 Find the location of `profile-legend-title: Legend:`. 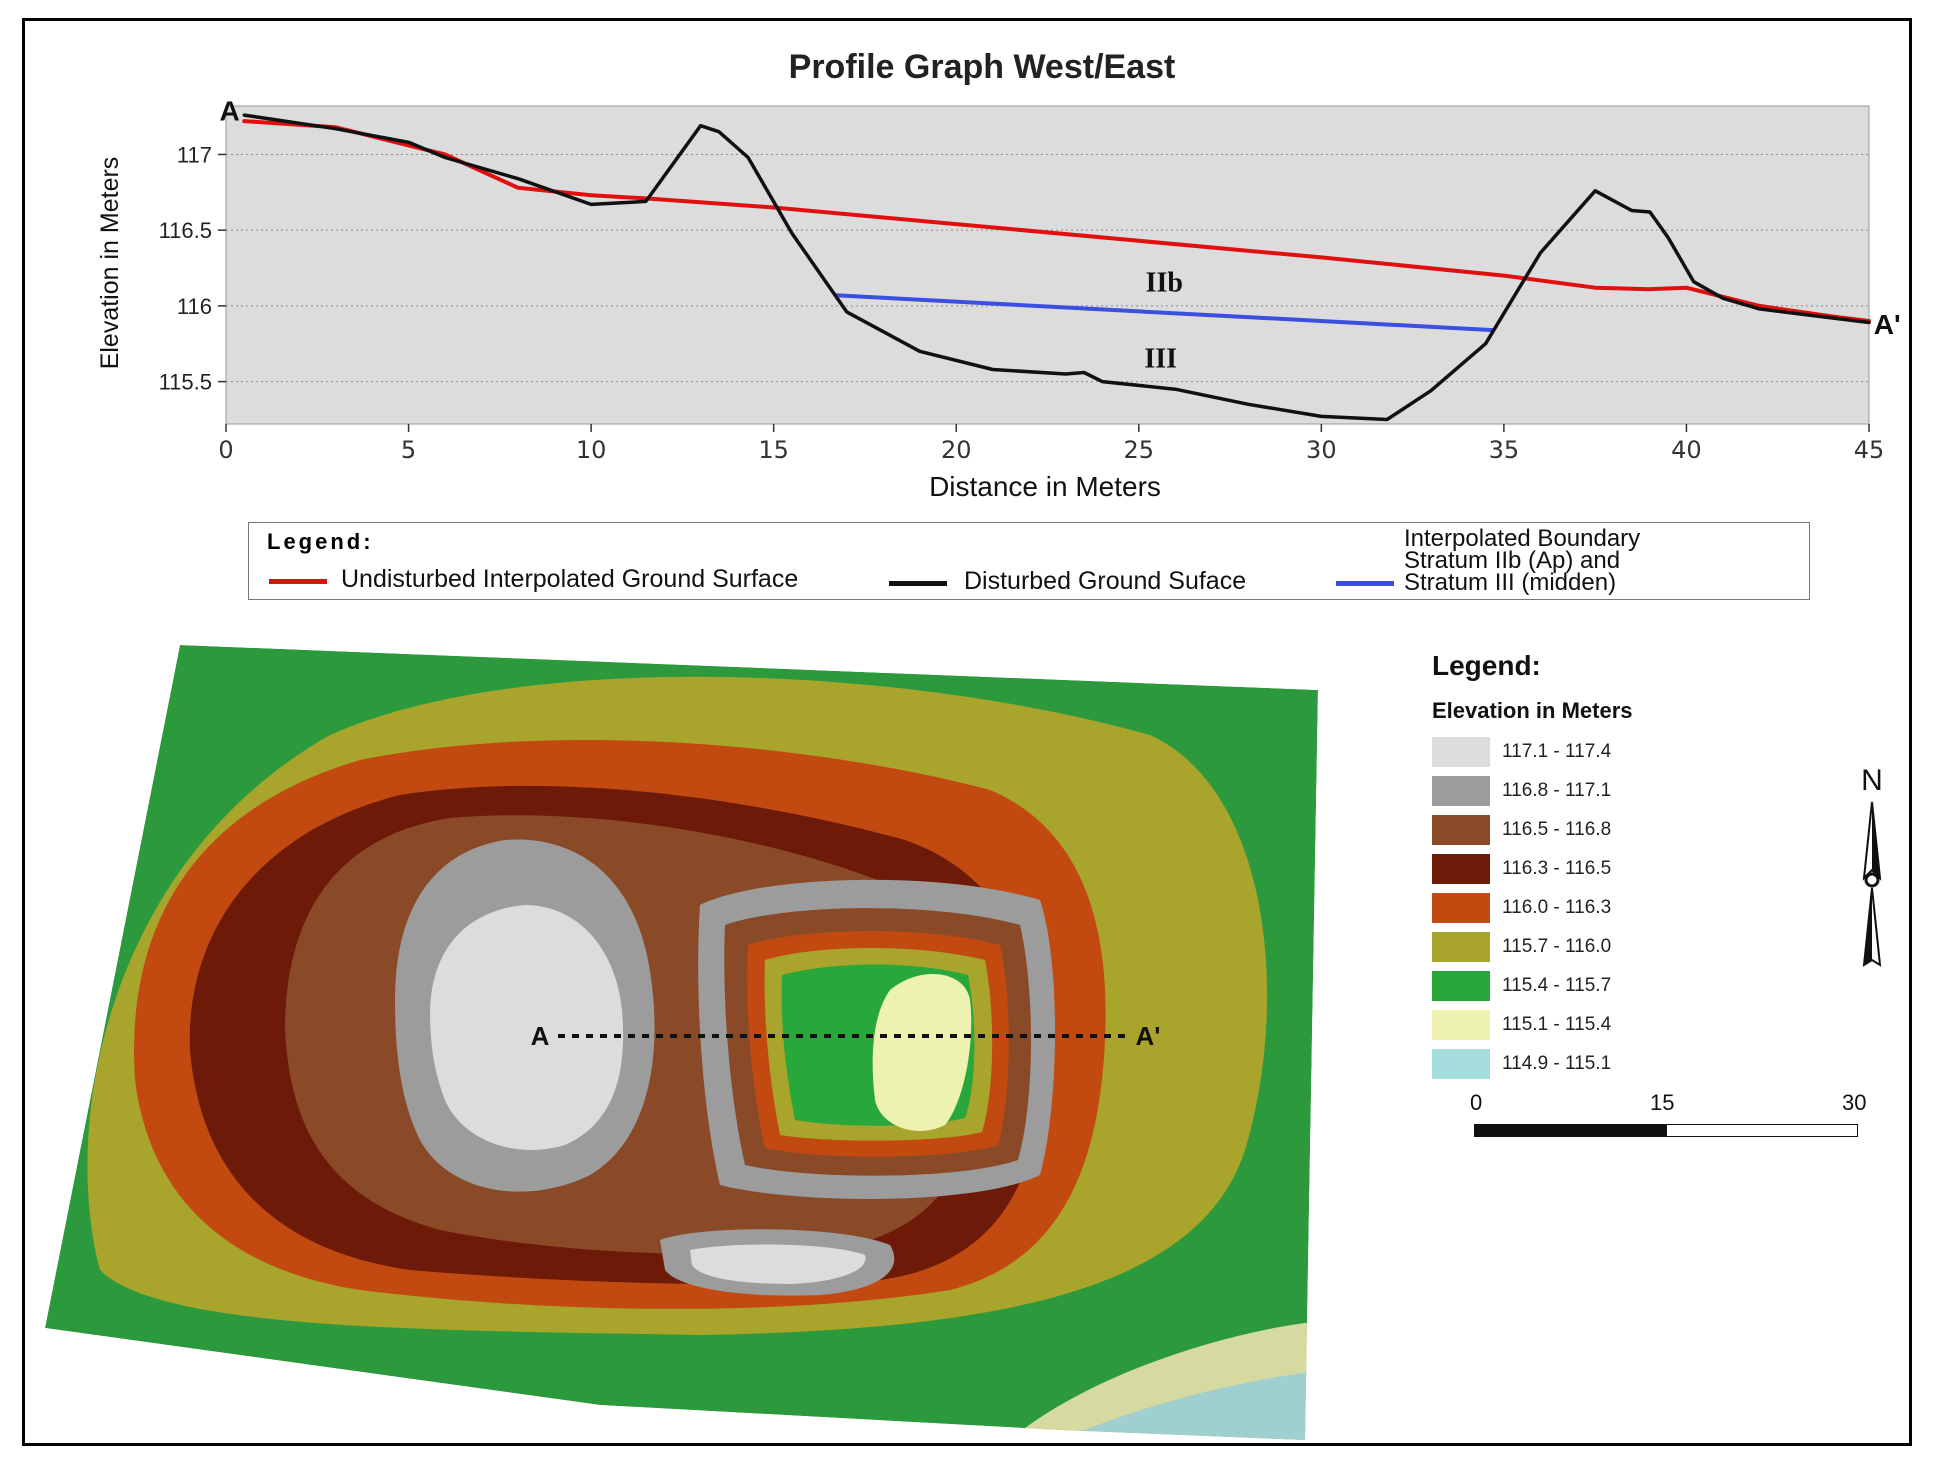

profile-legend-title: Legend: is located at coordinates (320, 541).